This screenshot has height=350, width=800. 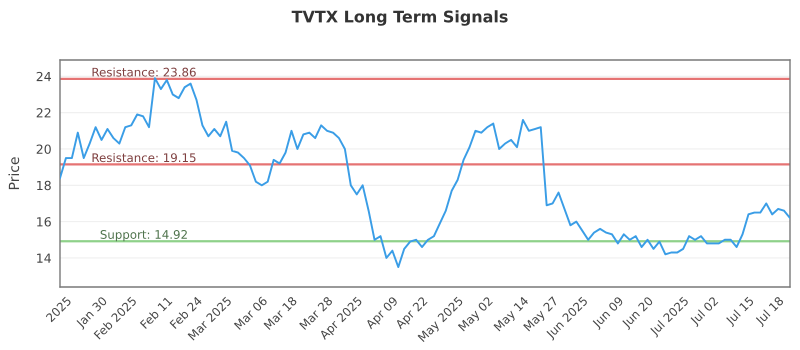 What do you see at coordinates (44, 222) in the screenshot?
I see `y-tick-label: 16` at bounding box center [44, 222].